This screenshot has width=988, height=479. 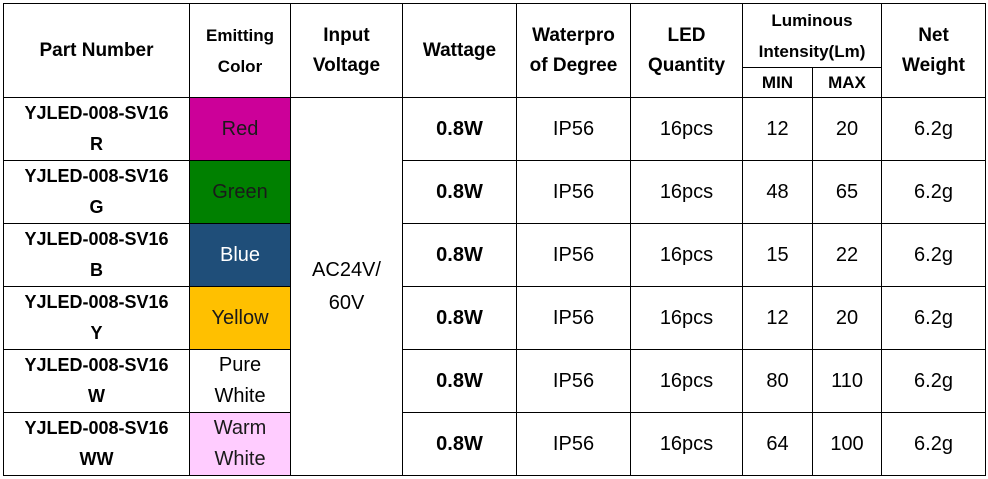 What do you see at coordinates (240, 318) in the screenshot?
I see `emitting-color-cell: Yellow` at bounding box center [240, 318].